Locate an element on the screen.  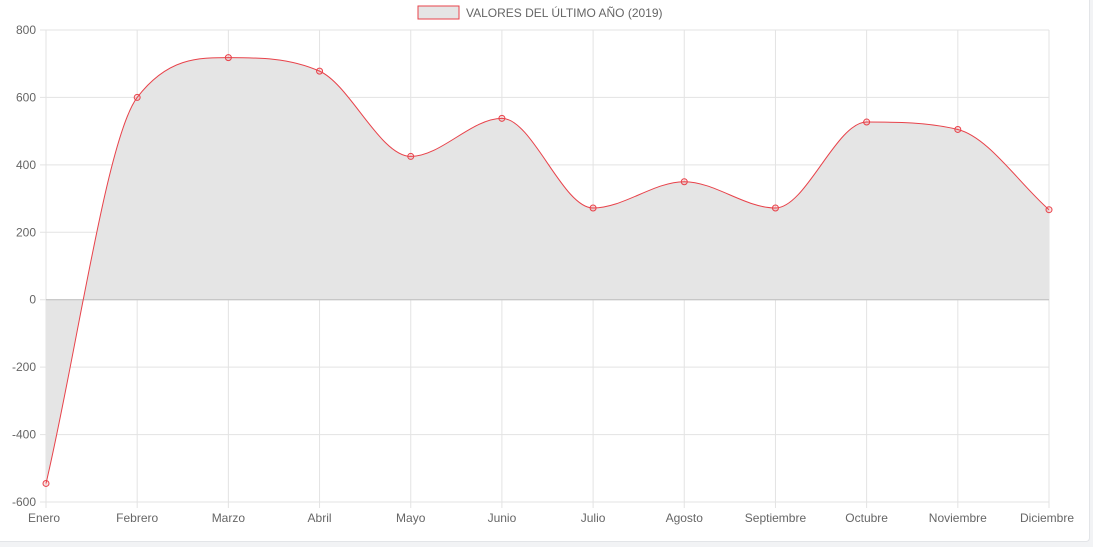
y-tick-label: -400 is located at coordinates (24, 435).